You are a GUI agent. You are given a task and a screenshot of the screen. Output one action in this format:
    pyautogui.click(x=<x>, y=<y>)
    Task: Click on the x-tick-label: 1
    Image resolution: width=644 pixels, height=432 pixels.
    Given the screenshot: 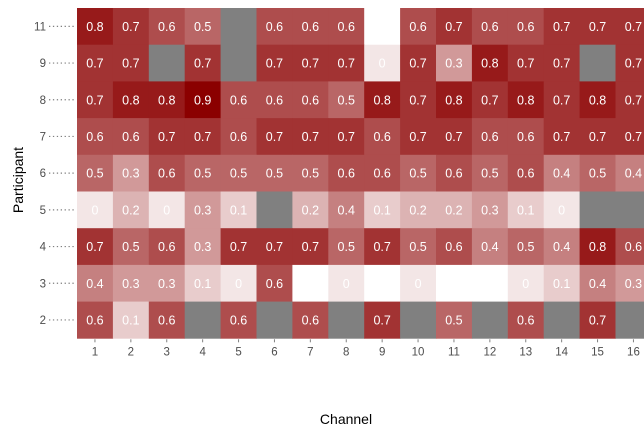 What is the action you would take?
    pyautogui.click(x=95, y=352)
    